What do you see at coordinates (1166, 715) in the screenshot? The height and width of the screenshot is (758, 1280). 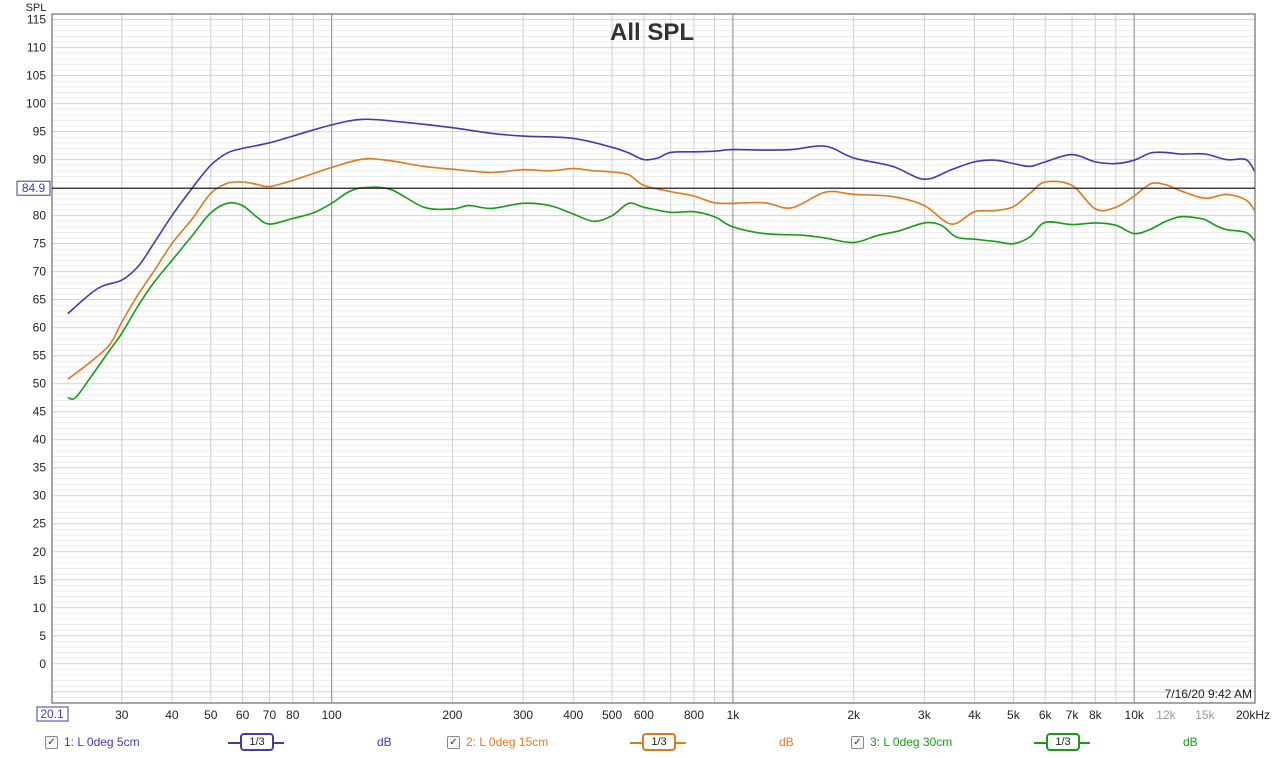 I see `x-tick-label: 12k` at bounding box center [1166, 715].